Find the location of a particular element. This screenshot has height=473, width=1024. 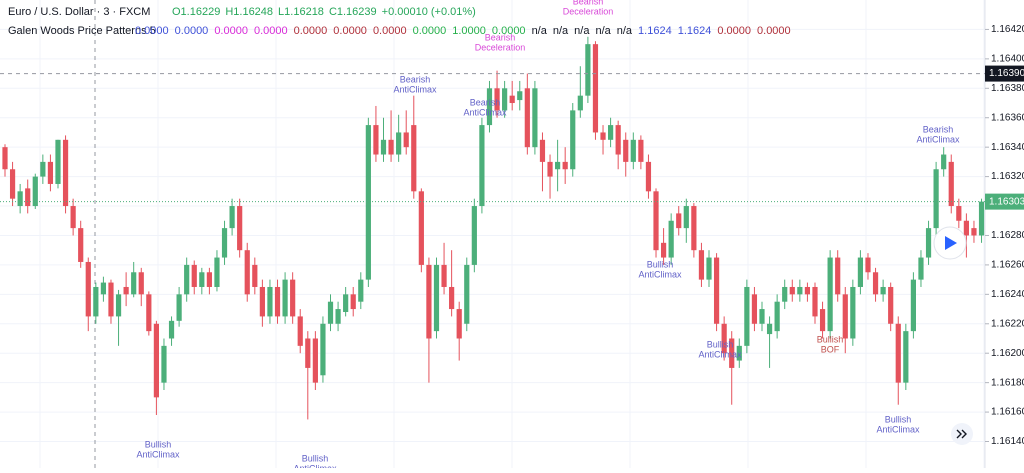

indicator-value: 1.0000 is located at coordinates (469, 31).